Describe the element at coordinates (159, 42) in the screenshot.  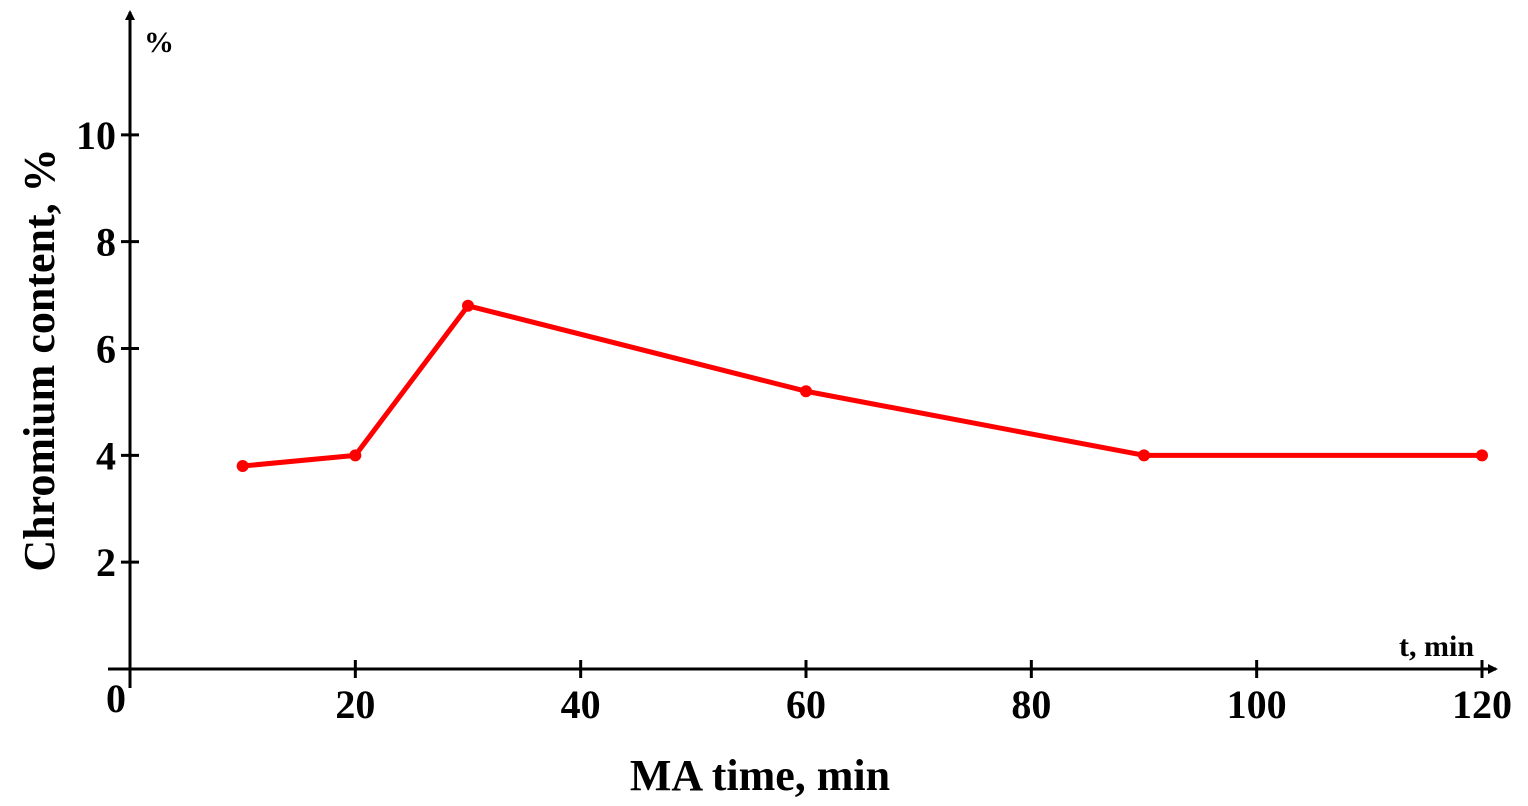
I see `y-axis-unit-label: %` at that location.